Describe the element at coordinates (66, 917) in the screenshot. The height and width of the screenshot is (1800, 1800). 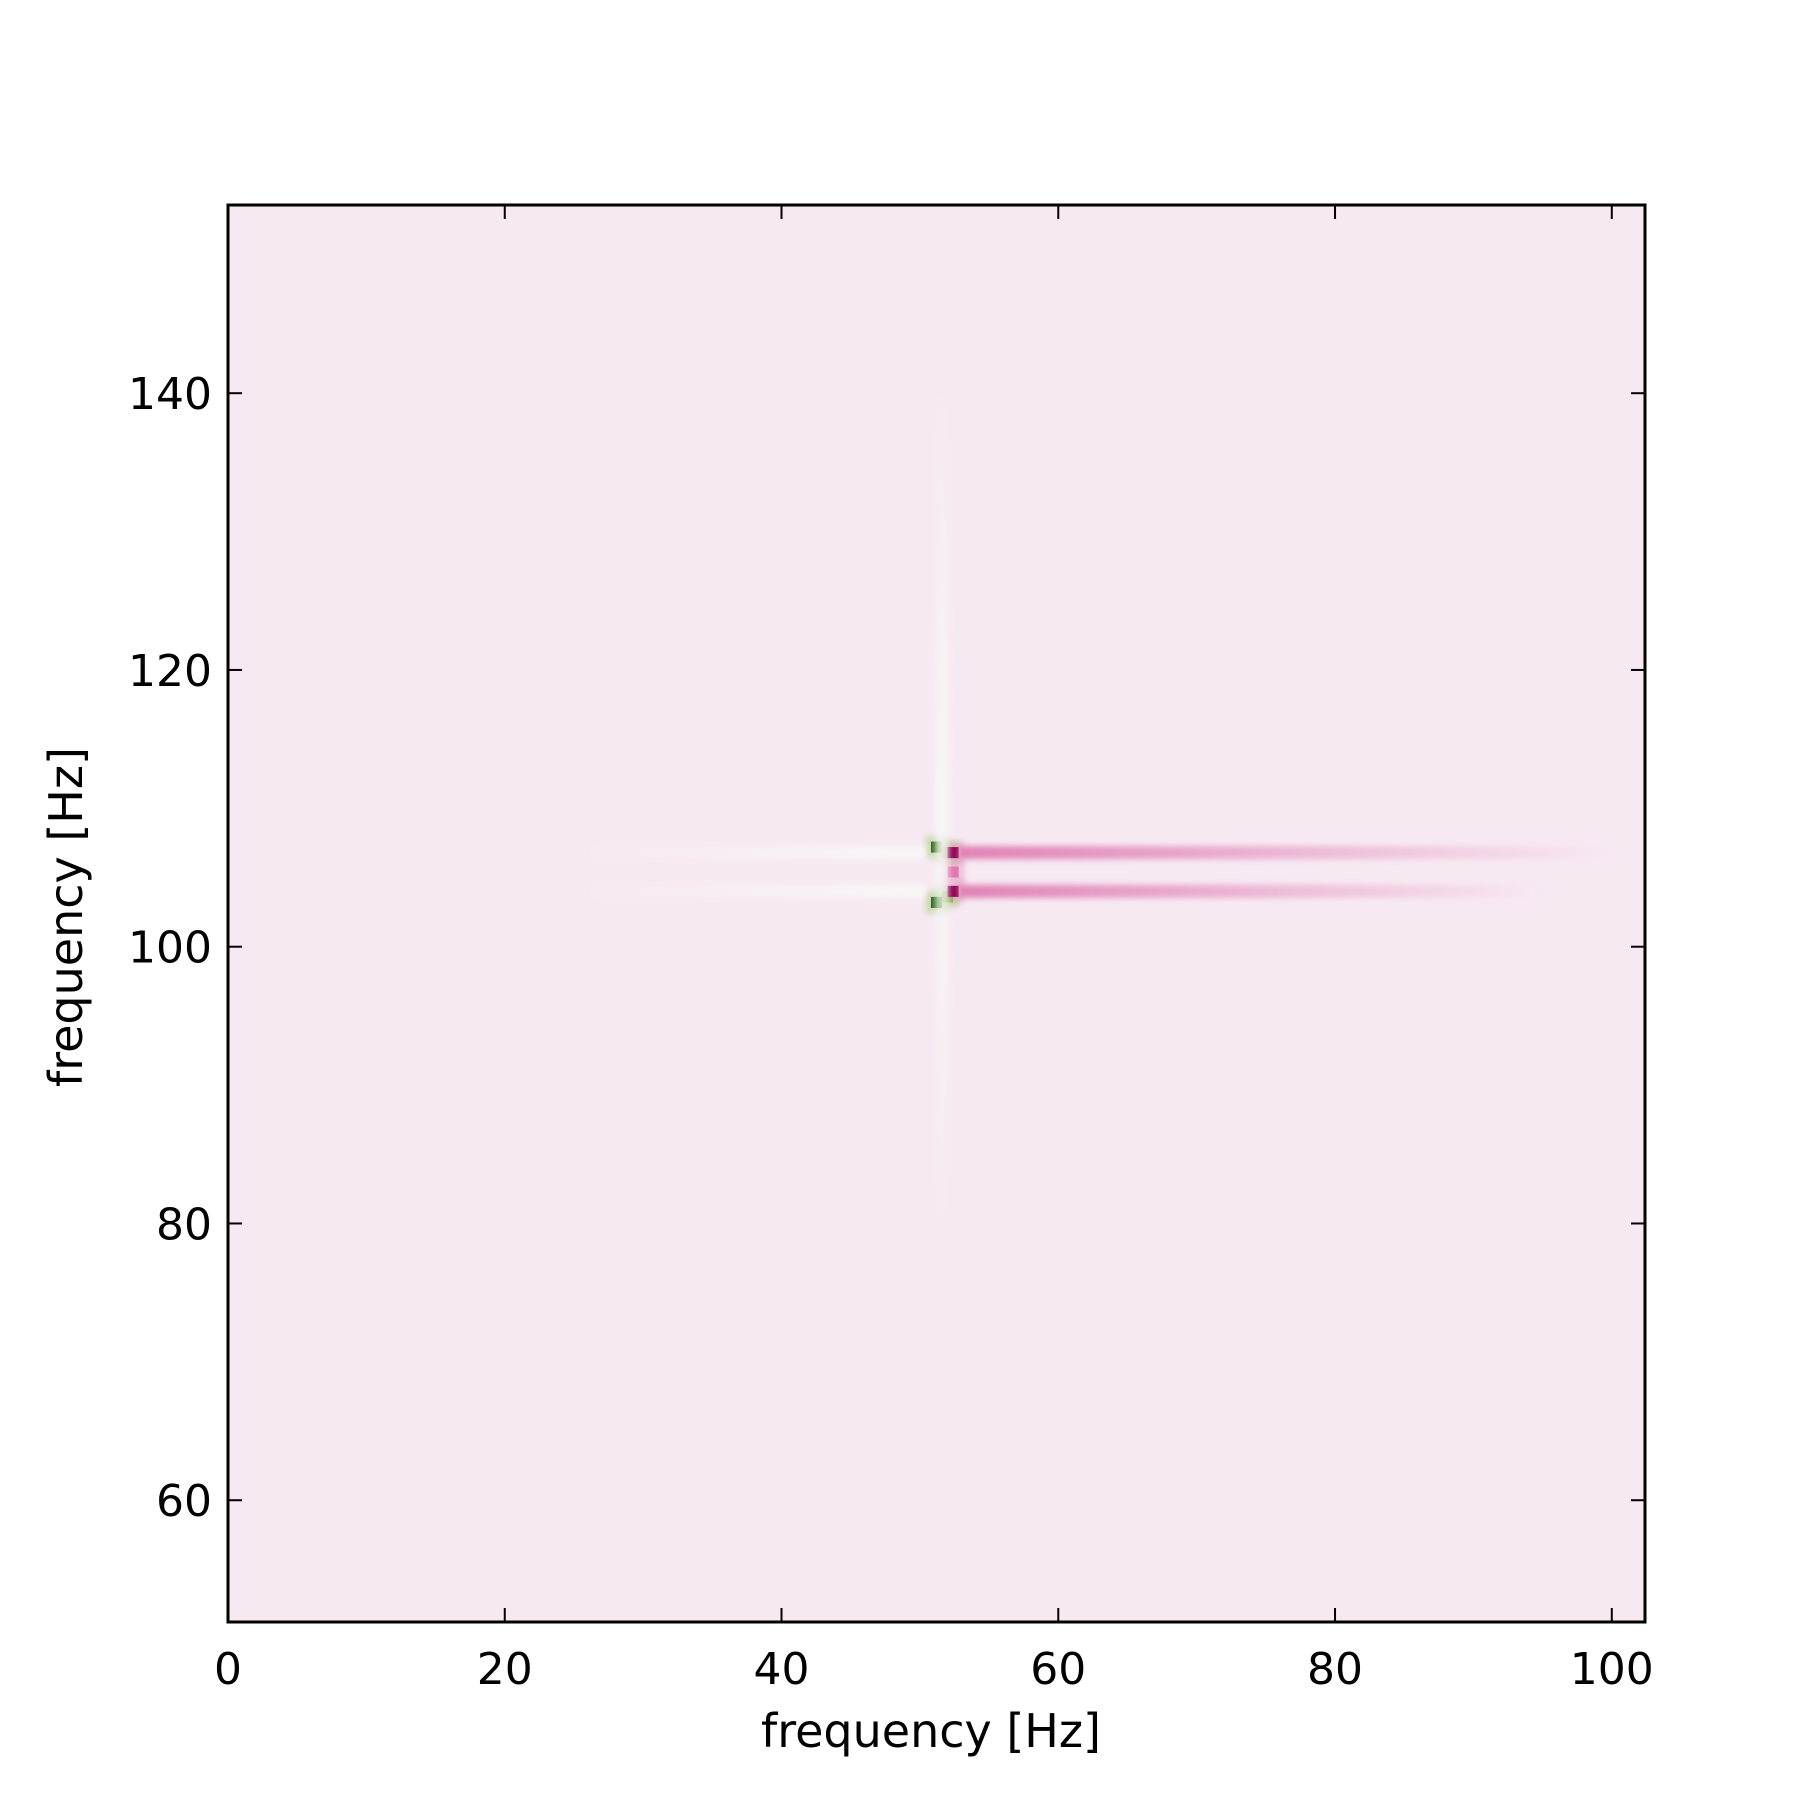
I see `y-axis-label: frequency [Hz]` at that location.